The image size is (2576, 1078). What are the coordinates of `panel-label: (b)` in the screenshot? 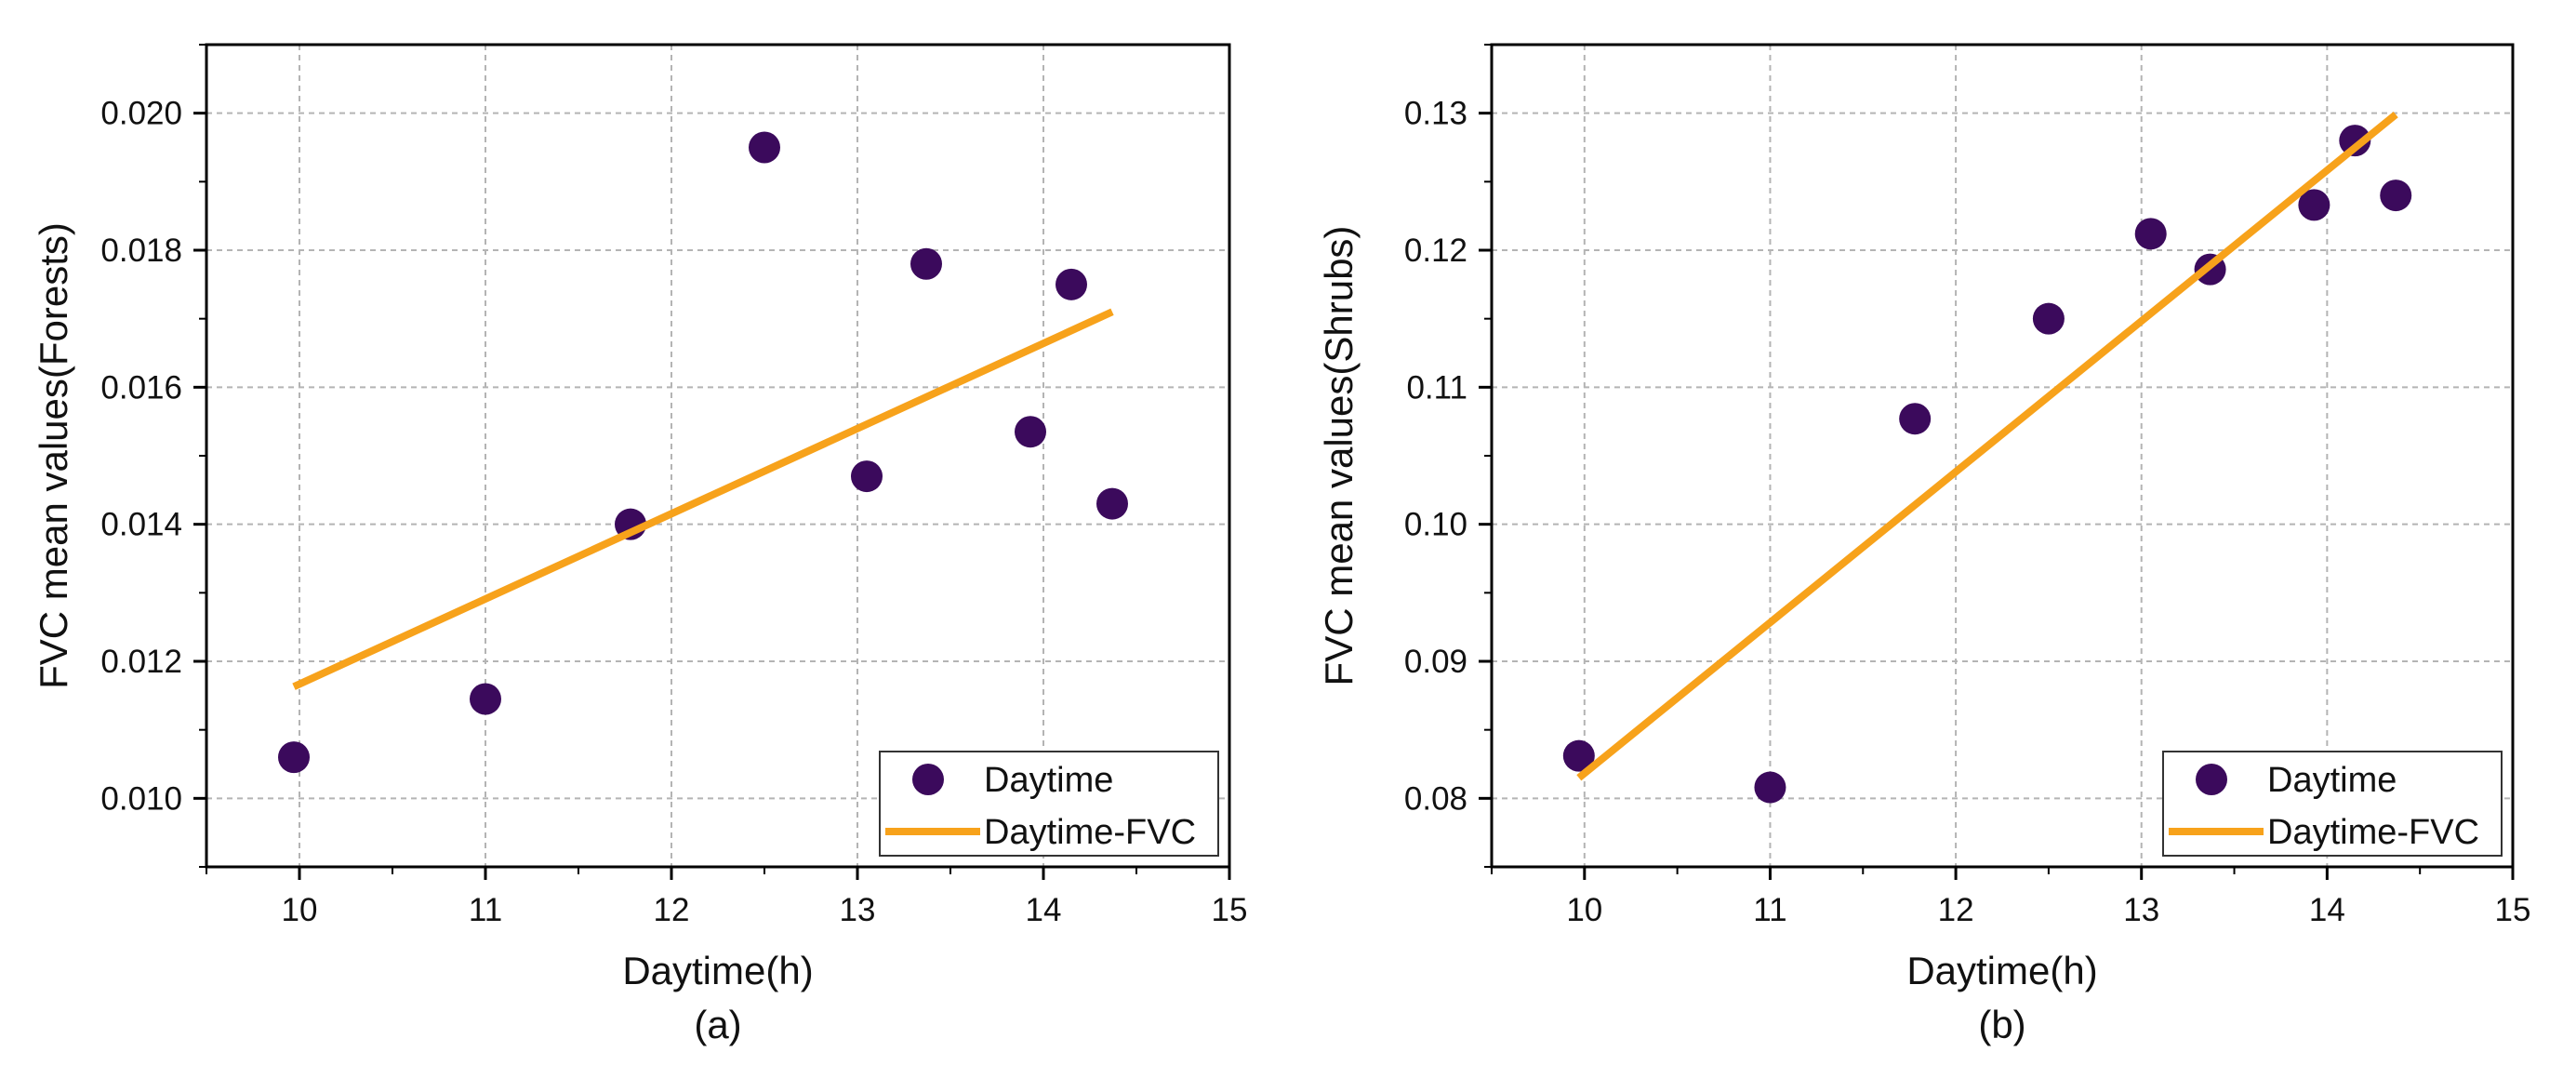 It's located at (2001, 1024).